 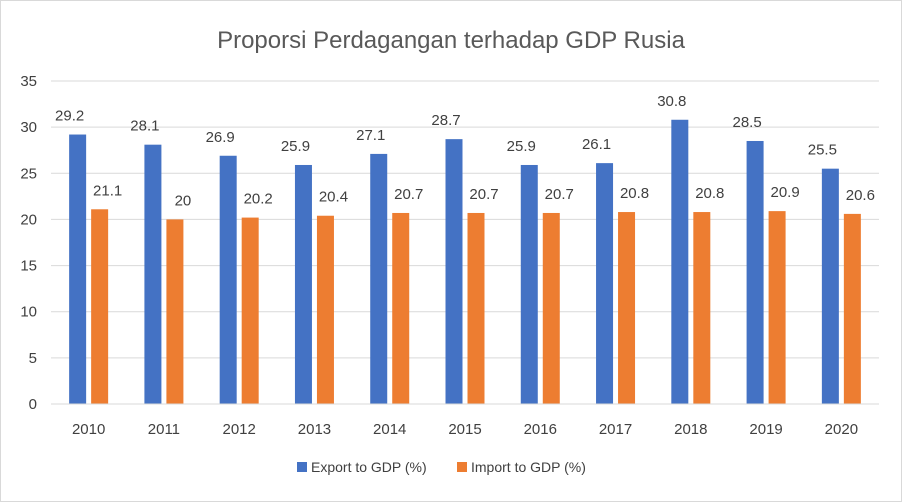 I want to click on export-bar-2016, so click(x=529, y=284).